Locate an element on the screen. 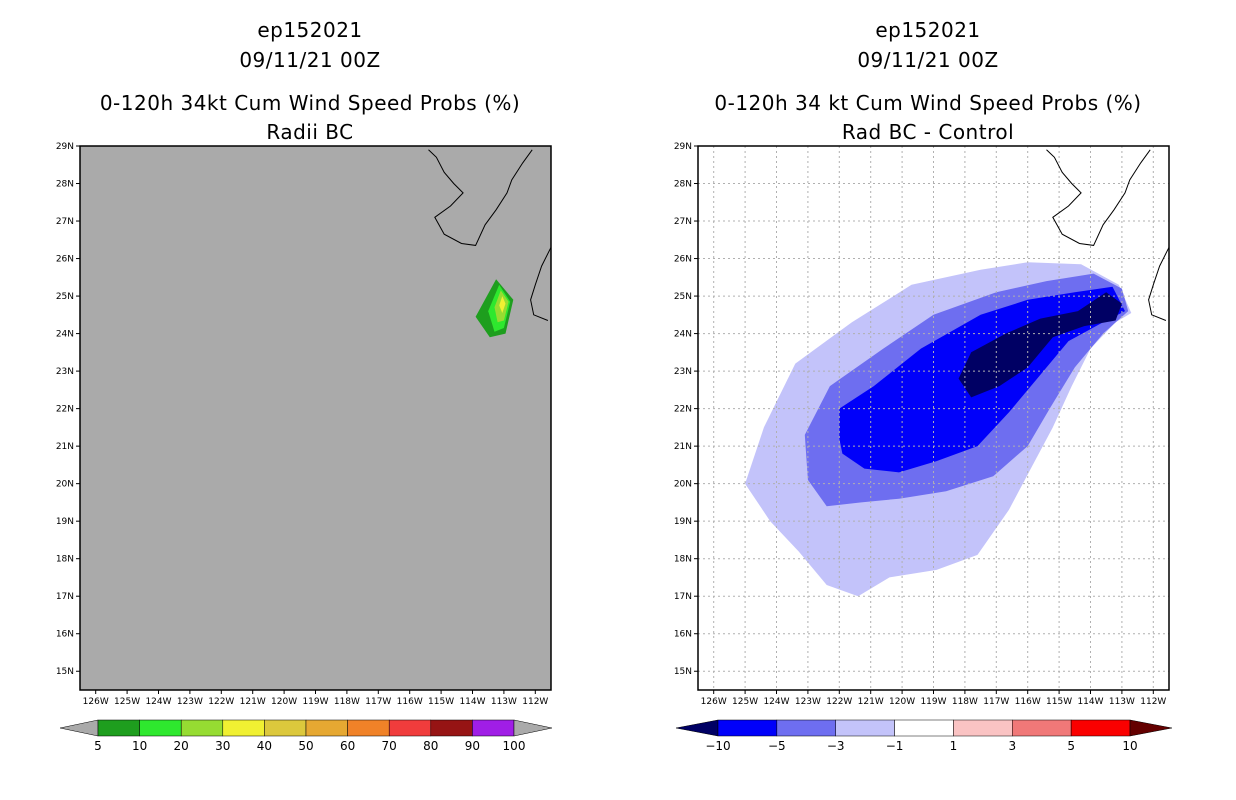 Image resolution: width=1236 pixels, height=800 pixels. colorbar-high-end is located at coordinates (1151, 728).